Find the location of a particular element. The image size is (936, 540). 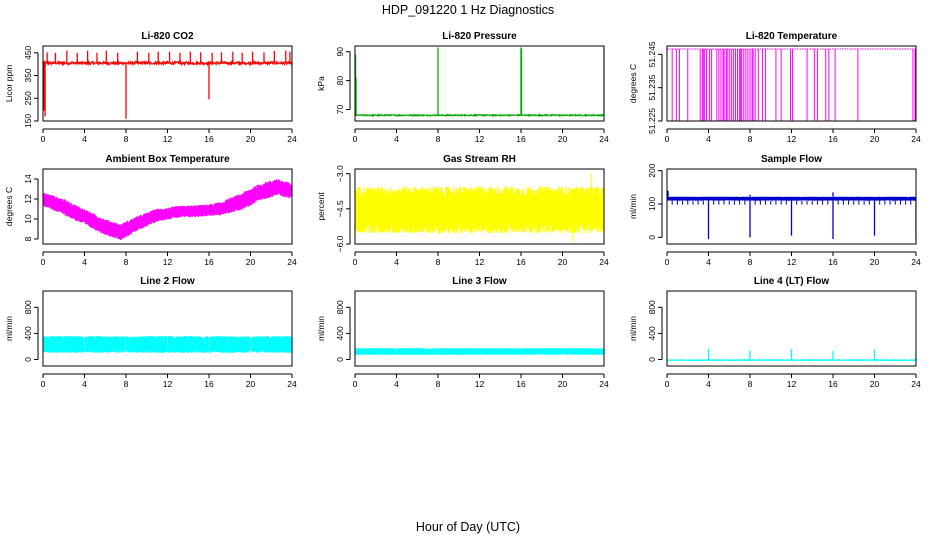

panel-1: Li-820 Pressure kPa 0 4 8 12 16 20 24 70 80 90 is located at coordinates (462, 87).